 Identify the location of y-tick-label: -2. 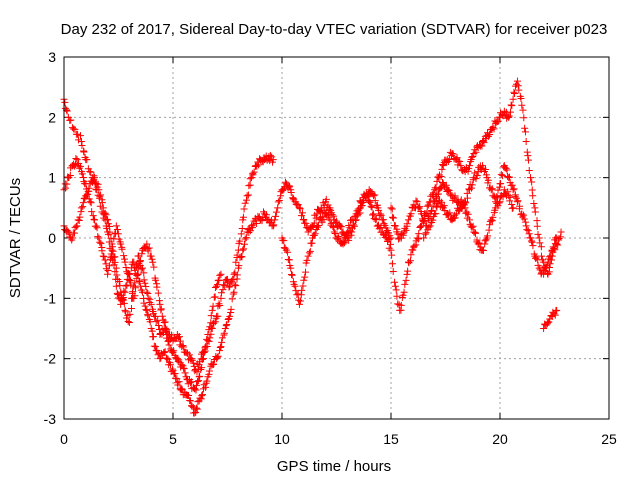
(50, 359).